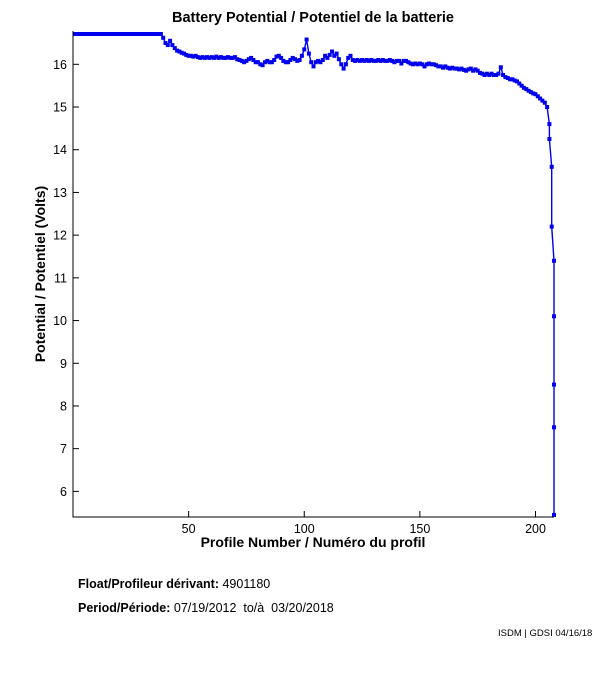 The width and height of the screenshot is (611, 675). What do you see at coordinates (124, 608) in the screenshot?
I see `period-label: Period/Période:` at bounding box center [124, 608].